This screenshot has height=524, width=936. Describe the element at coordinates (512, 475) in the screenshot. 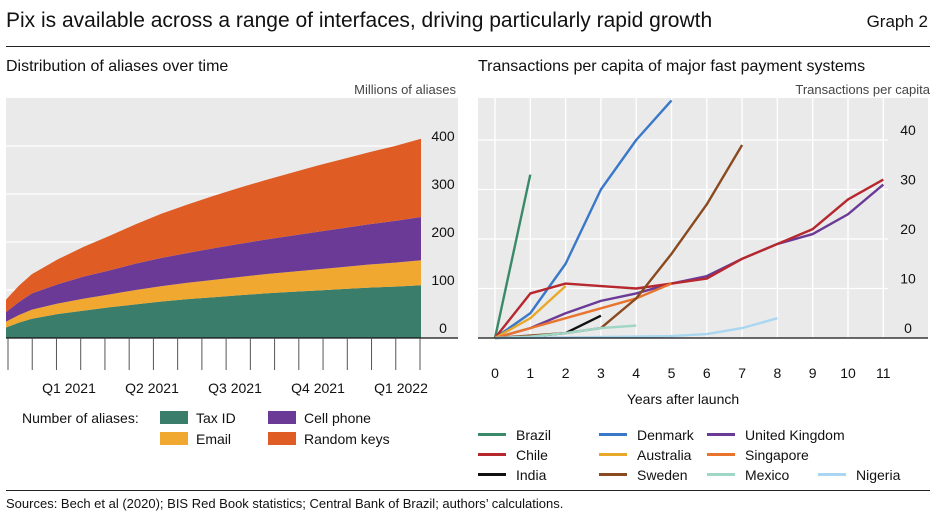

I see `legend-item-india: India` at that location.